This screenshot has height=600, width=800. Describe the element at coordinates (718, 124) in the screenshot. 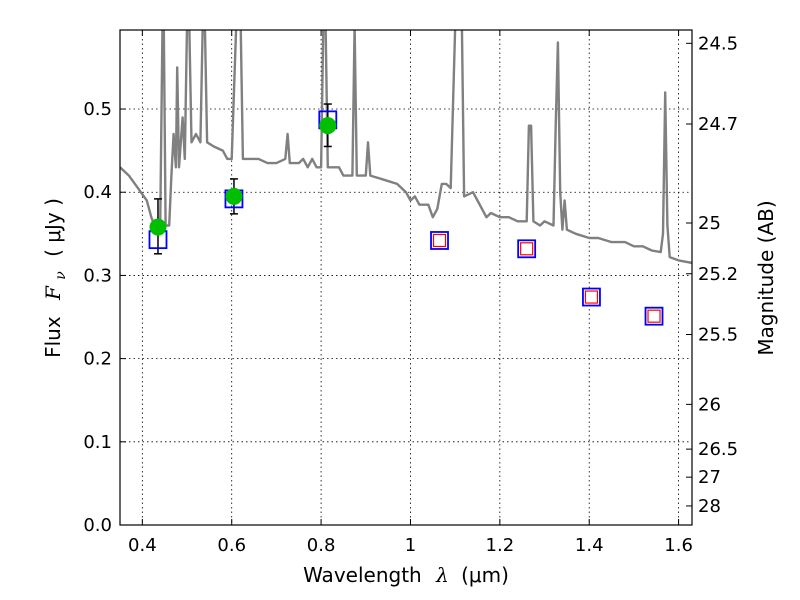

I see `y2-tick-label: 24.7` at that location.